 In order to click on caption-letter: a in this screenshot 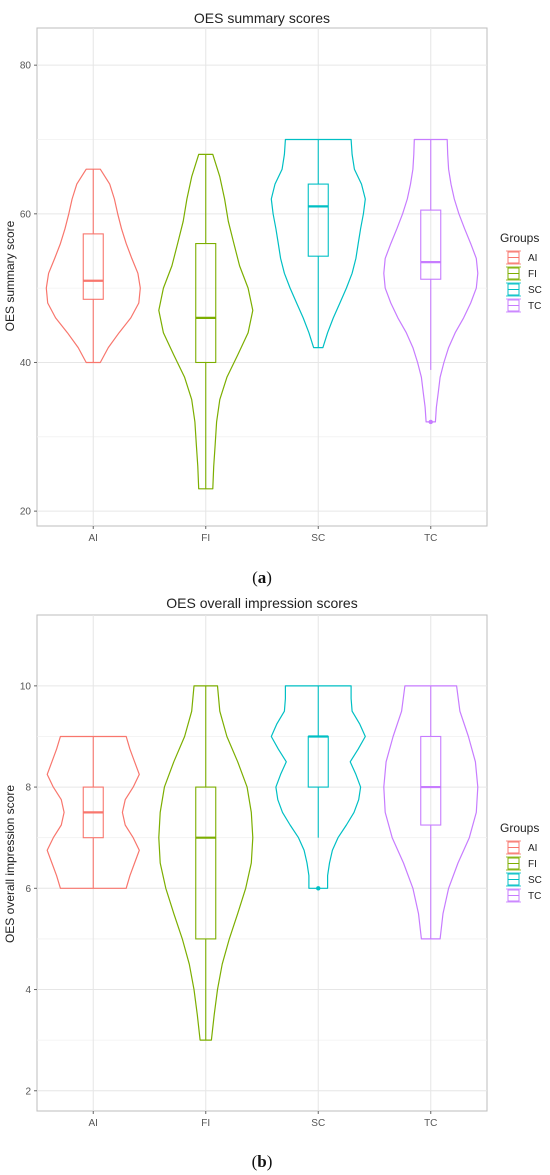, I will do `click(262, 577)`.